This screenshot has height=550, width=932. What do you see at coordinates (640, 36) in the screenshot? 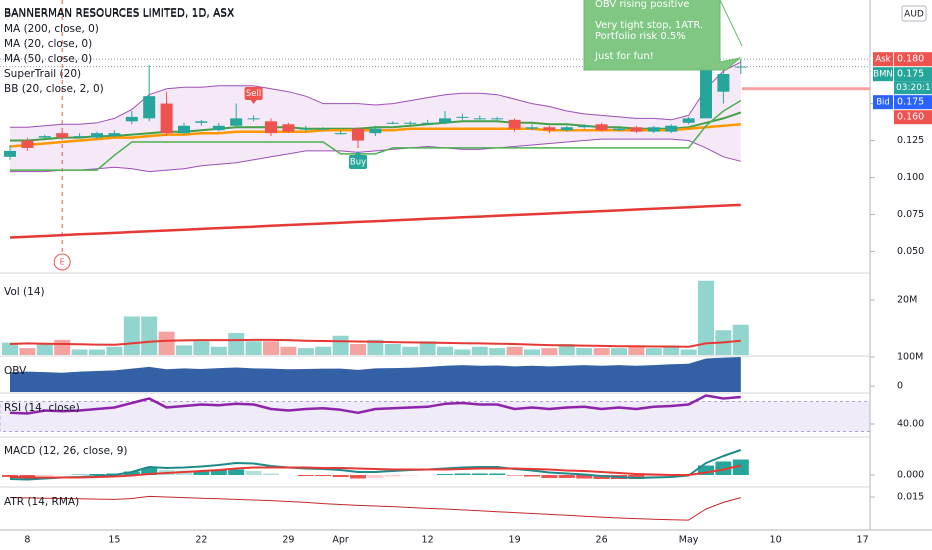
I see `callout-text: Portfolio risk 0.5%` at bounding box center [640, 36].